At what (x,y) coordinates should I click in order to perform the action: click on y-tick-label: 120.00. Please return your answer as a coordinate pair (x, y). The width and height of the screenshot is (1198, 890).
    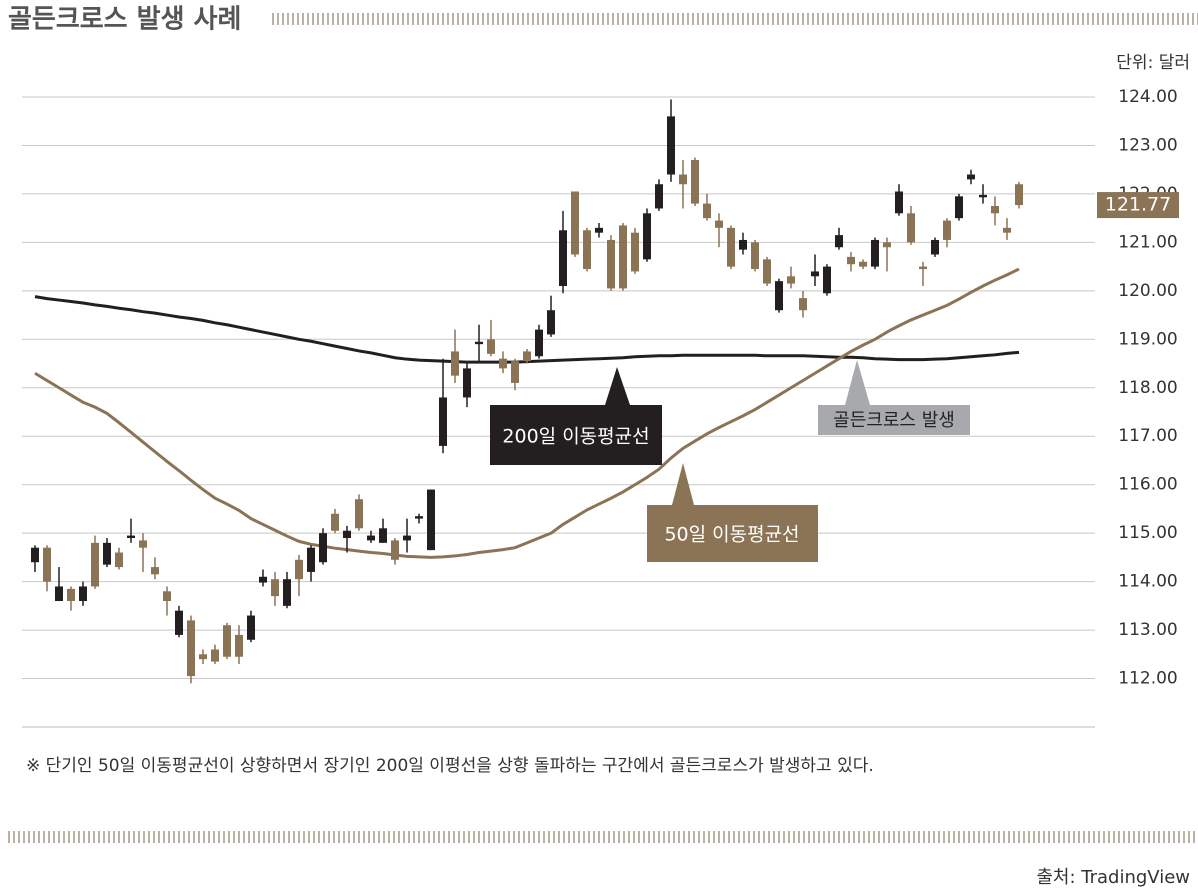
    Looking at the image, I should click on (1147, 291).